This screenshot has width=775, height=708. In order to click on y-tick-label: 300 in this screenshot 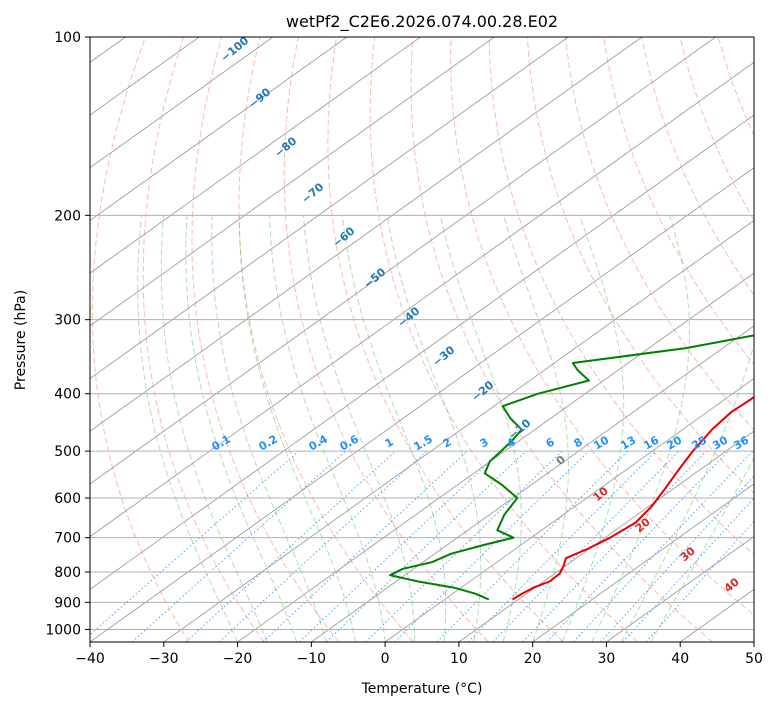, I will do `click(67, 321)`.